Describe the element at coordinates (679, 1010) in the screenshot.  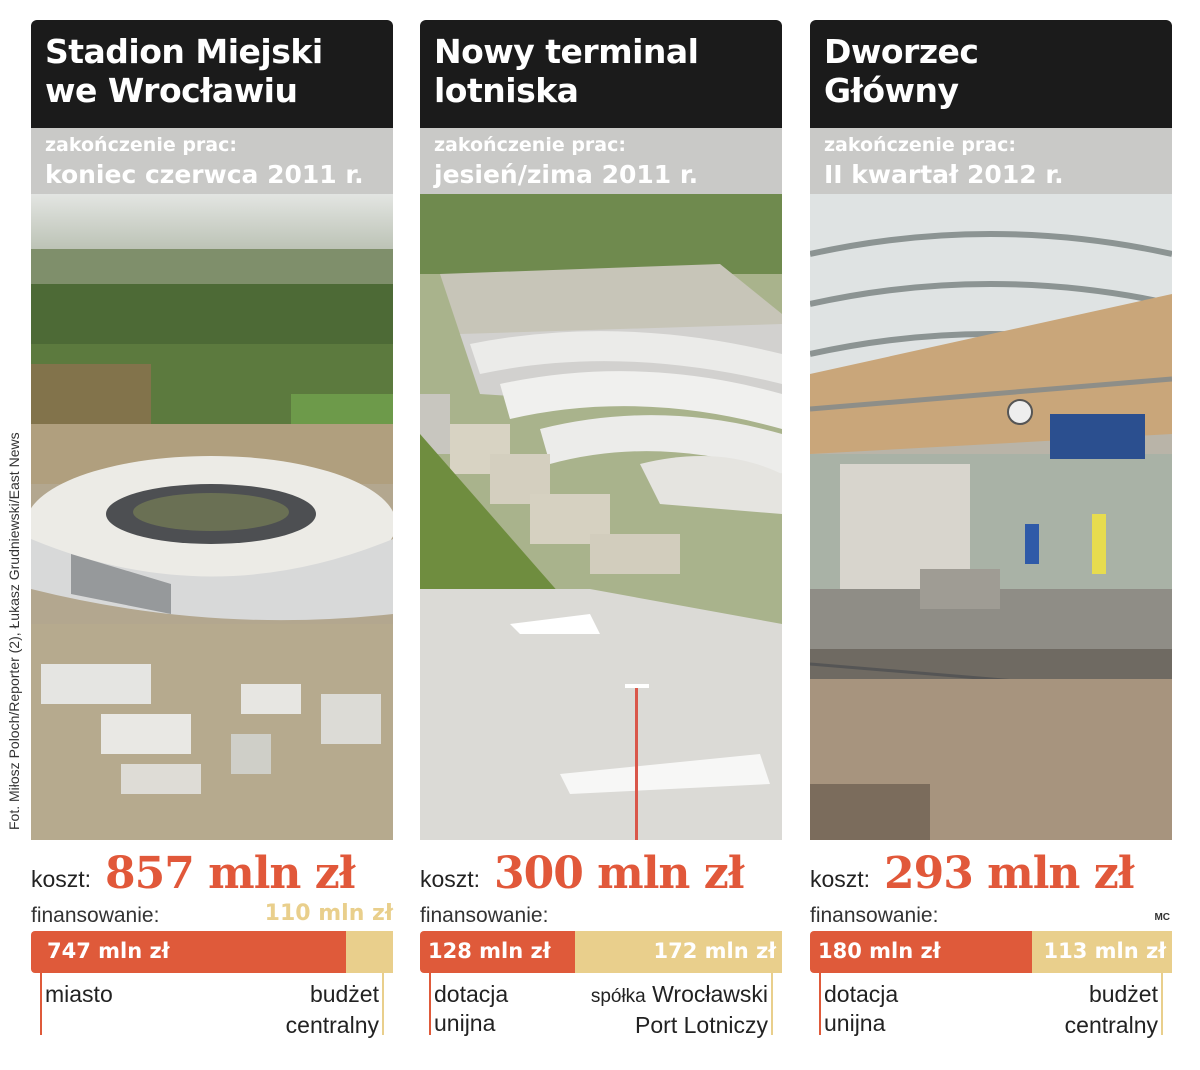
I see `source-right: spółka Wrocławski Port Lotniczy` at that location.